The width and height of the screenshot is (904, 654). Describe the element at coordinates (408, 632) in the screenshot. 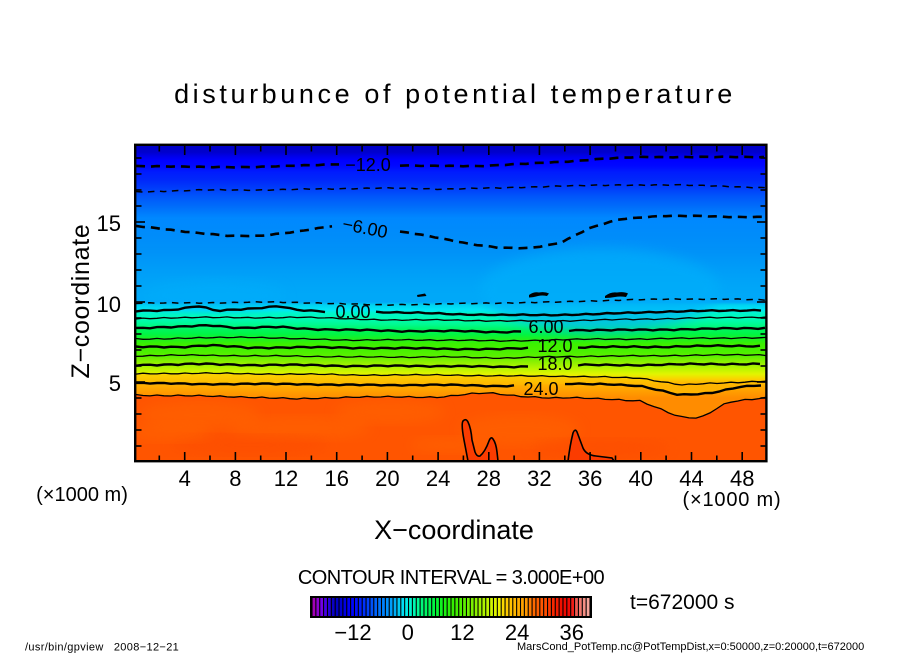

I see `svg-text: 0` at that location.